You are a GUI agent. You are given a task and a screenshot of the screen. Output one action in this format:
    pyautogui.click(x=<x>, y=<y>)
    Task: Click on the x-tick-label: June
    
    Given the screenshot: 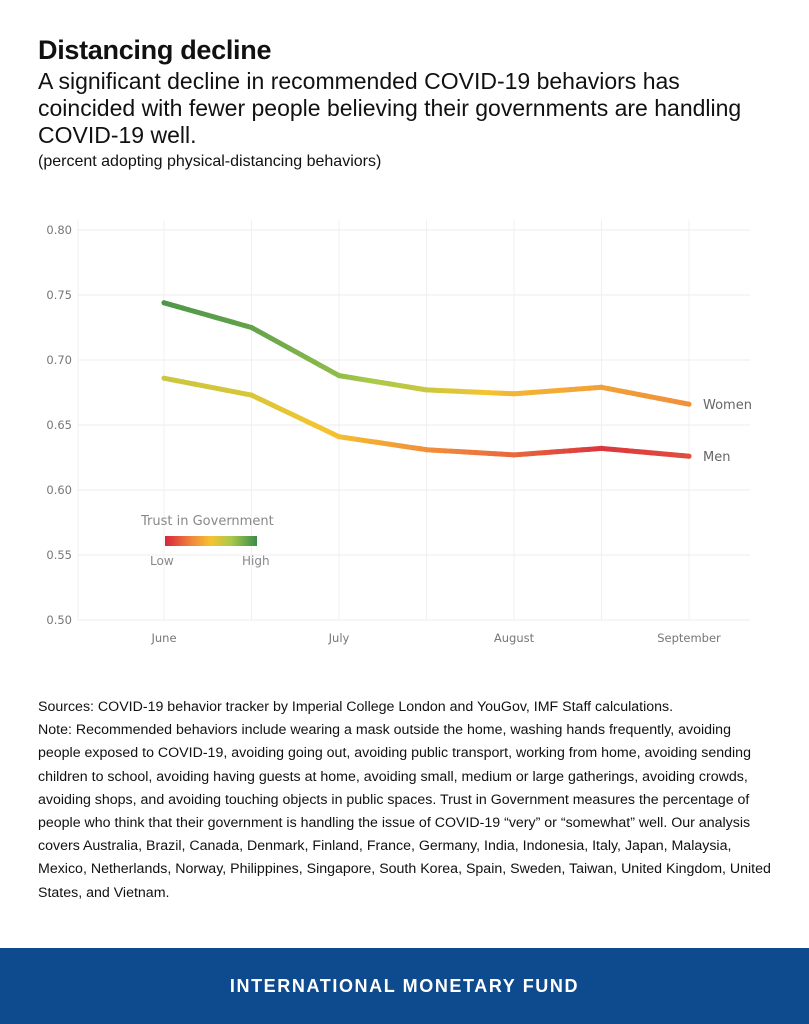 What is the action you would take?
    pyautogui.click(x=163, y=638)
    